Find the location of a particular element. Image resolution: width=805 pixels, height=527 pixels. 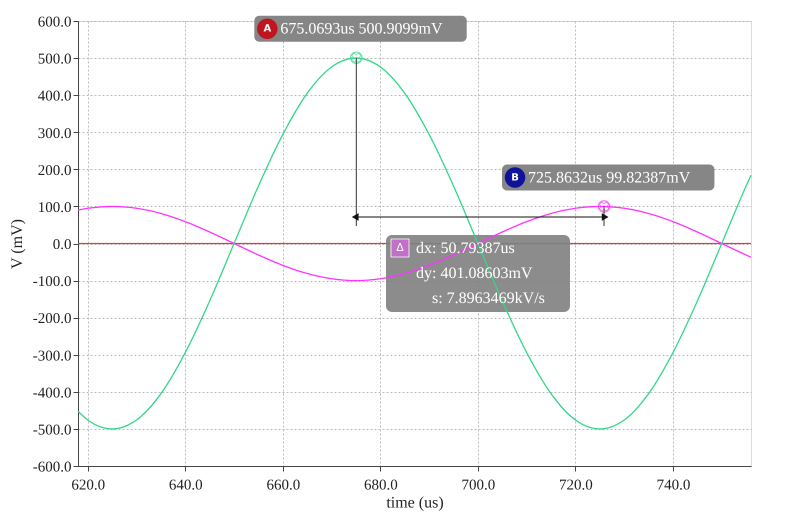

x-axis-title: time (us) is located at coordinates (415, 503).